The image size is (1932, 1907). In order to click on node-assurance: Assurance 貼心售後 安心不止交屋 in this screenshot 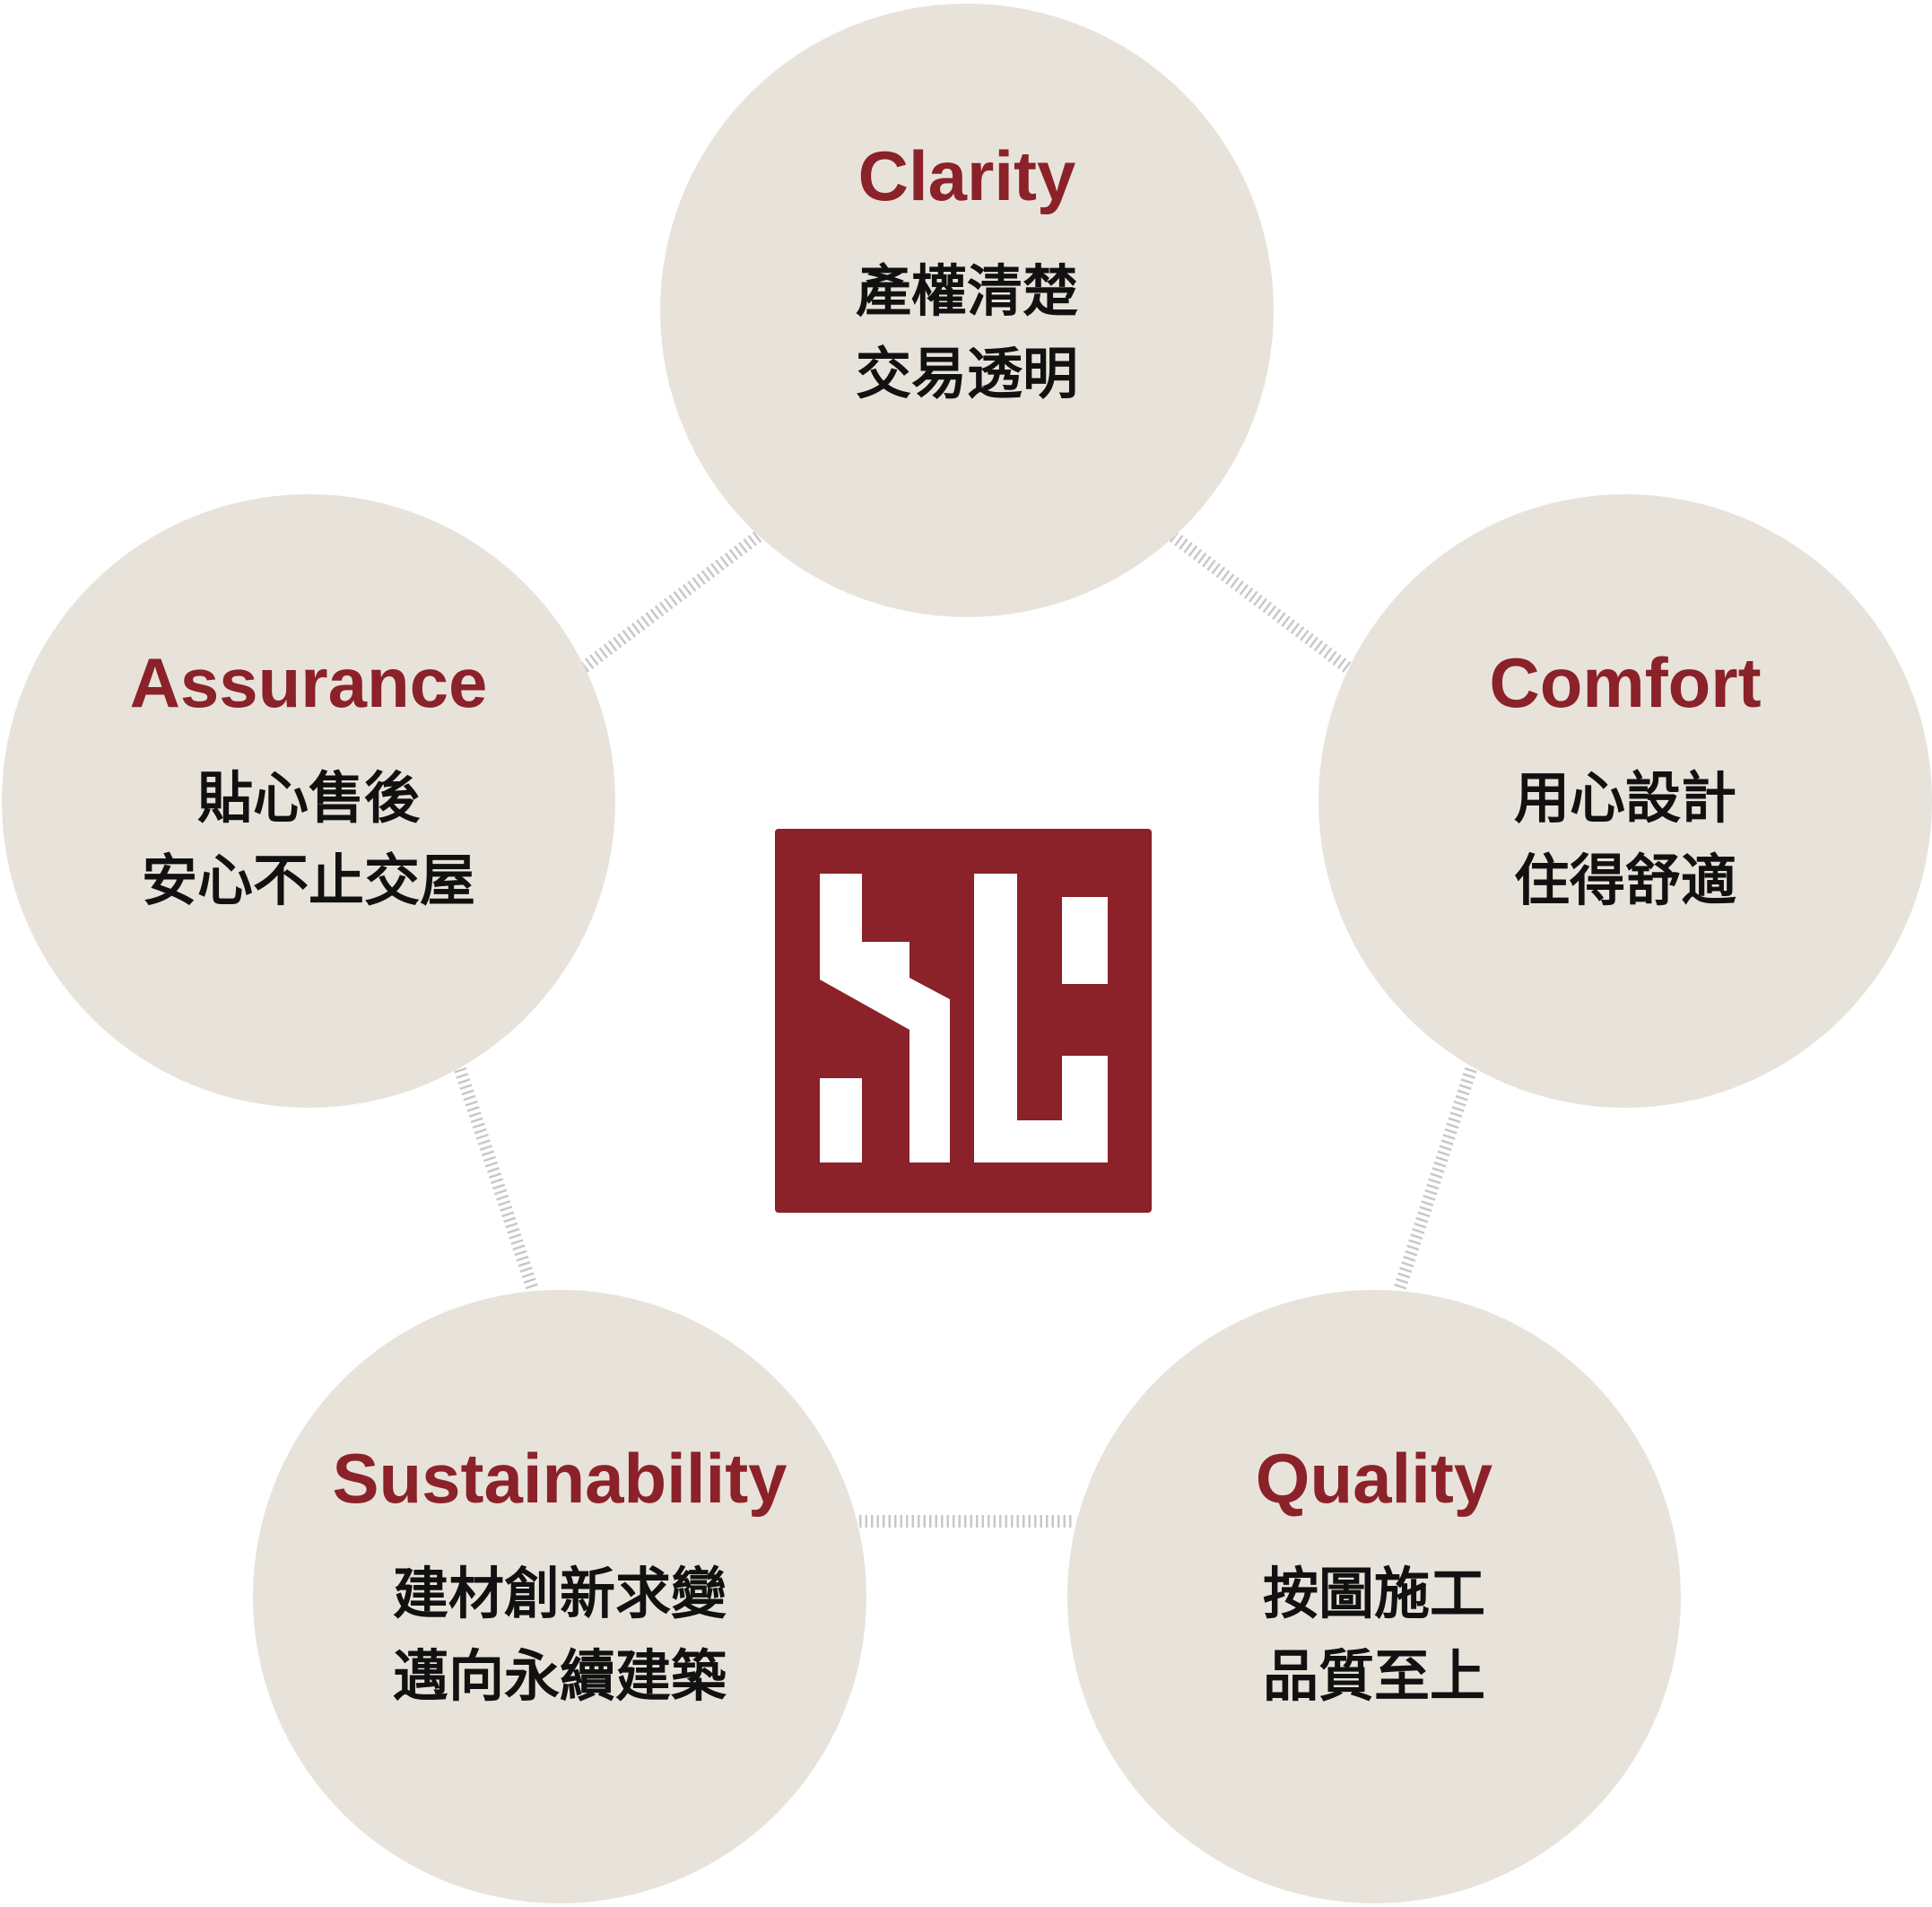, I will do `click(308, 801)`.